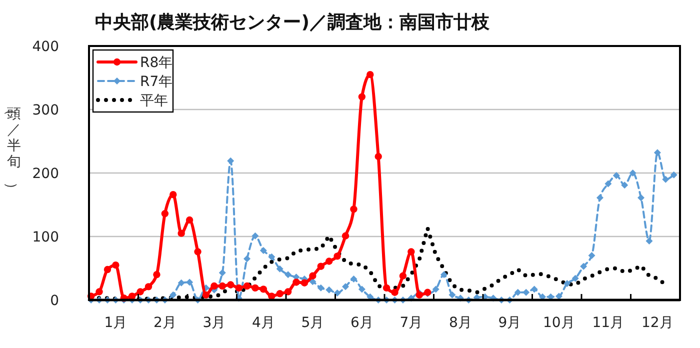  I want to click on y-tick-label: 300, so click(45, 110).